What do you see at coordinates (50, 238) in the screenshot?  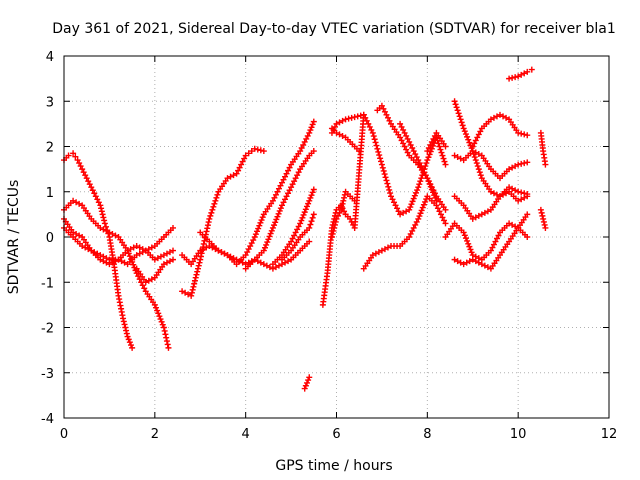 I see `y-tick-label: 0` at bounding box center [50, 238].